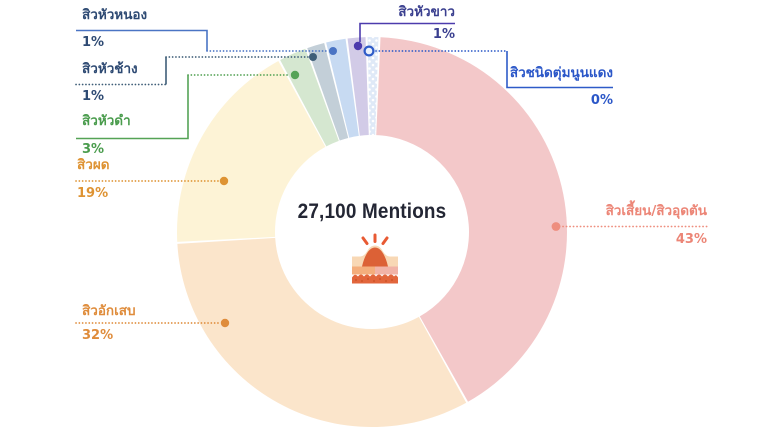 This screenshot has width=768, height=431. Describe the element at coordinates (196, 69) in the screenshot. I see `callout-elephant-cyst-connector` at that location.